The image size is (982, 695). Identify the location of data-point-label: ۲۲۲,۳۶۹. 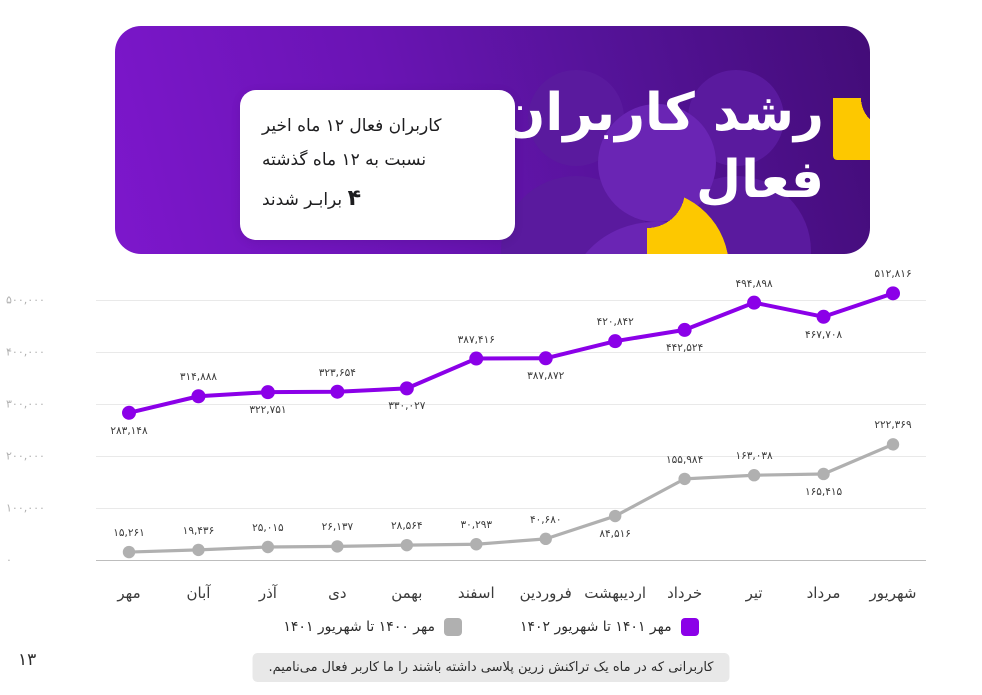
(893, 425).